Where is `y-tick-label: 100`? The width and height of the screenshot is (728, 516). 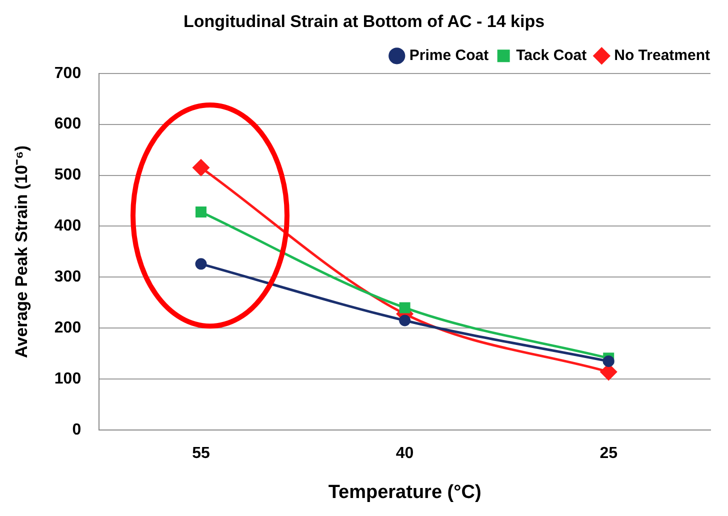
y-tick-label: 100 is located at coordinates (68, 379).